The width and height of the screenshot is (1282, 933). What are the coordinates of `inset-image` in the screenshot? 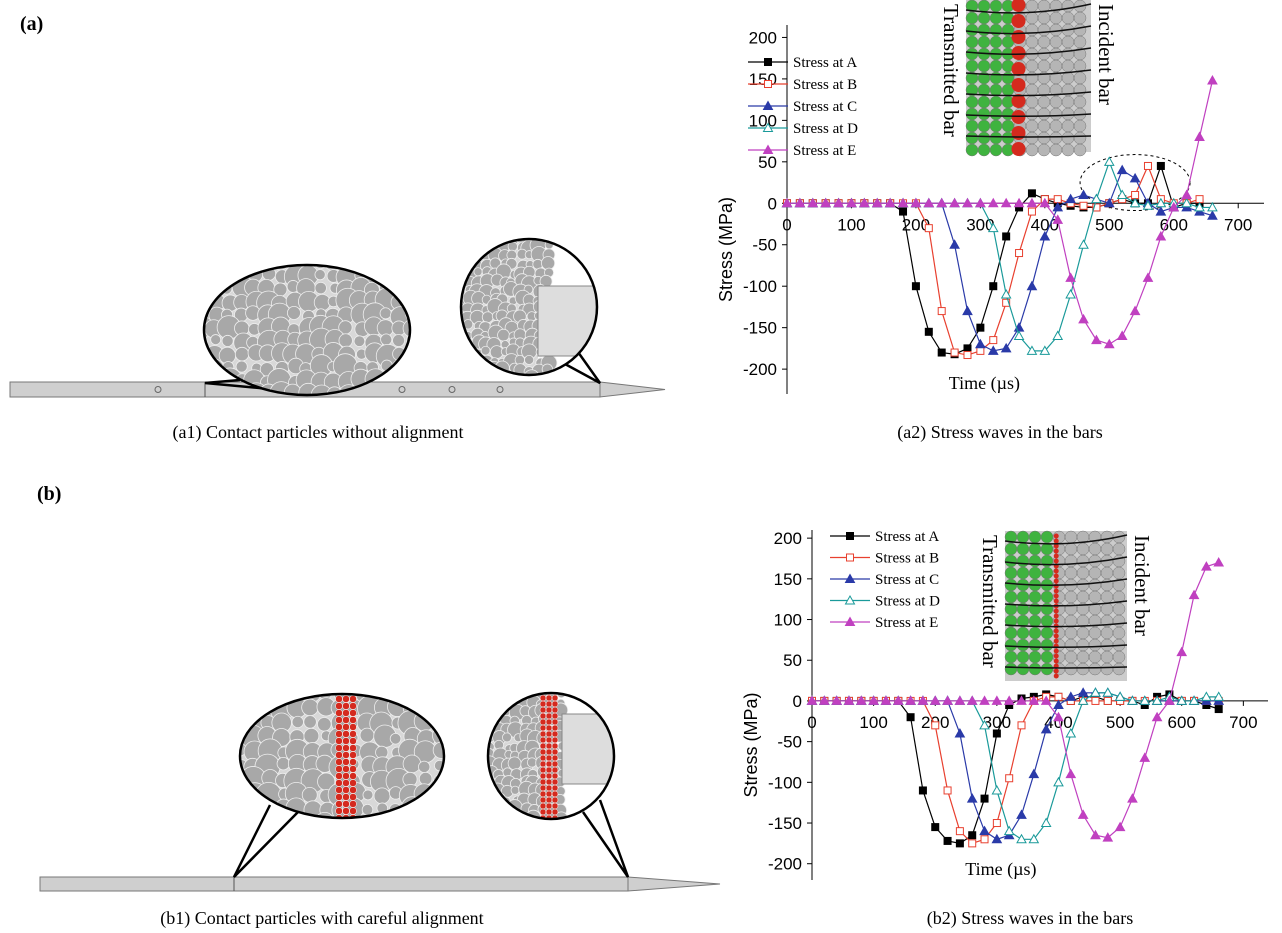 It's located at (1066, 605).